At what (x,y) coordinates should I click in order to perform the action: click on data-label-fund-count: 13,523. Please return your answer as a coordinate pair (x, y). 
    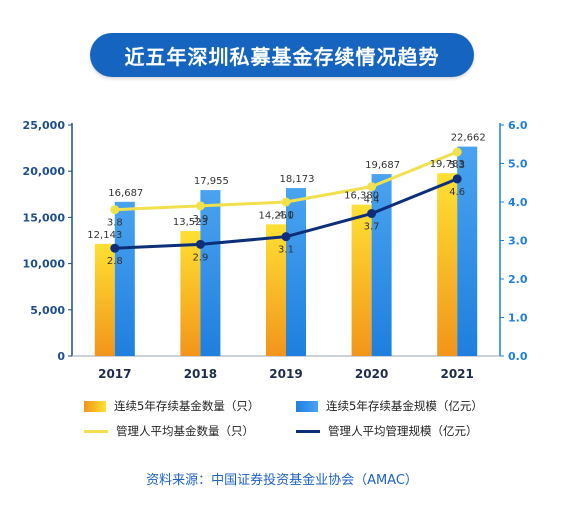
    Looking at the image, I should click on (190, 222).